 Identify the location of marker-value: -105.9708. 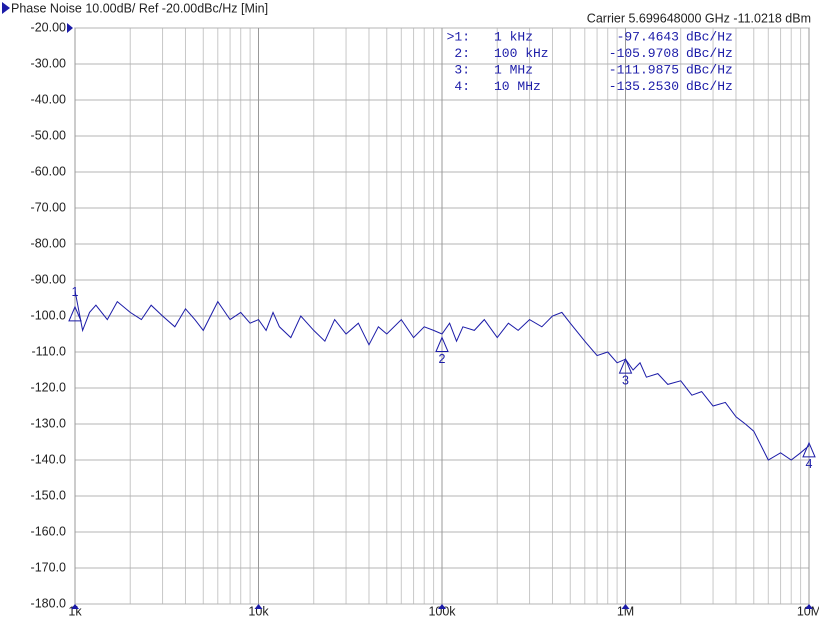
(644, 53).